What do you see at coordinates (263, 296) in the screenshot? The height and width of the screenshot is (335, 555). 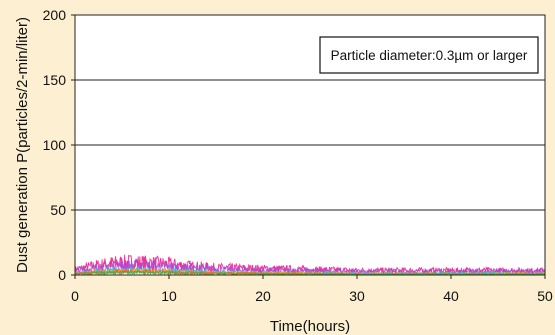 I see `x-tick-label: 20` at bounding box center [263, 296].